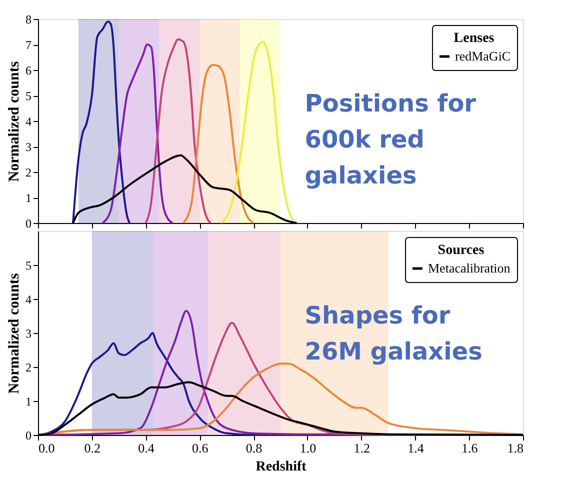  I want to click on x-tick-label: 0.2, so click(92, 448).